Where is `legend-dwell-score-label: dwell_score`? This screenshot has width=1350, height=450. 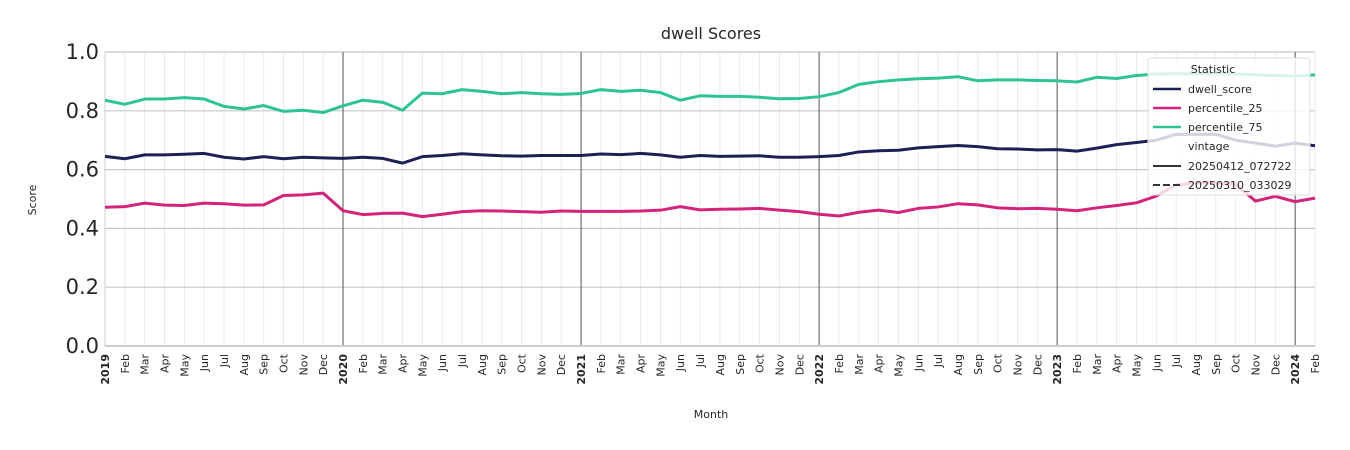
legend-dwell-score-label: dwell_score is located at coordinates (1220, 89).